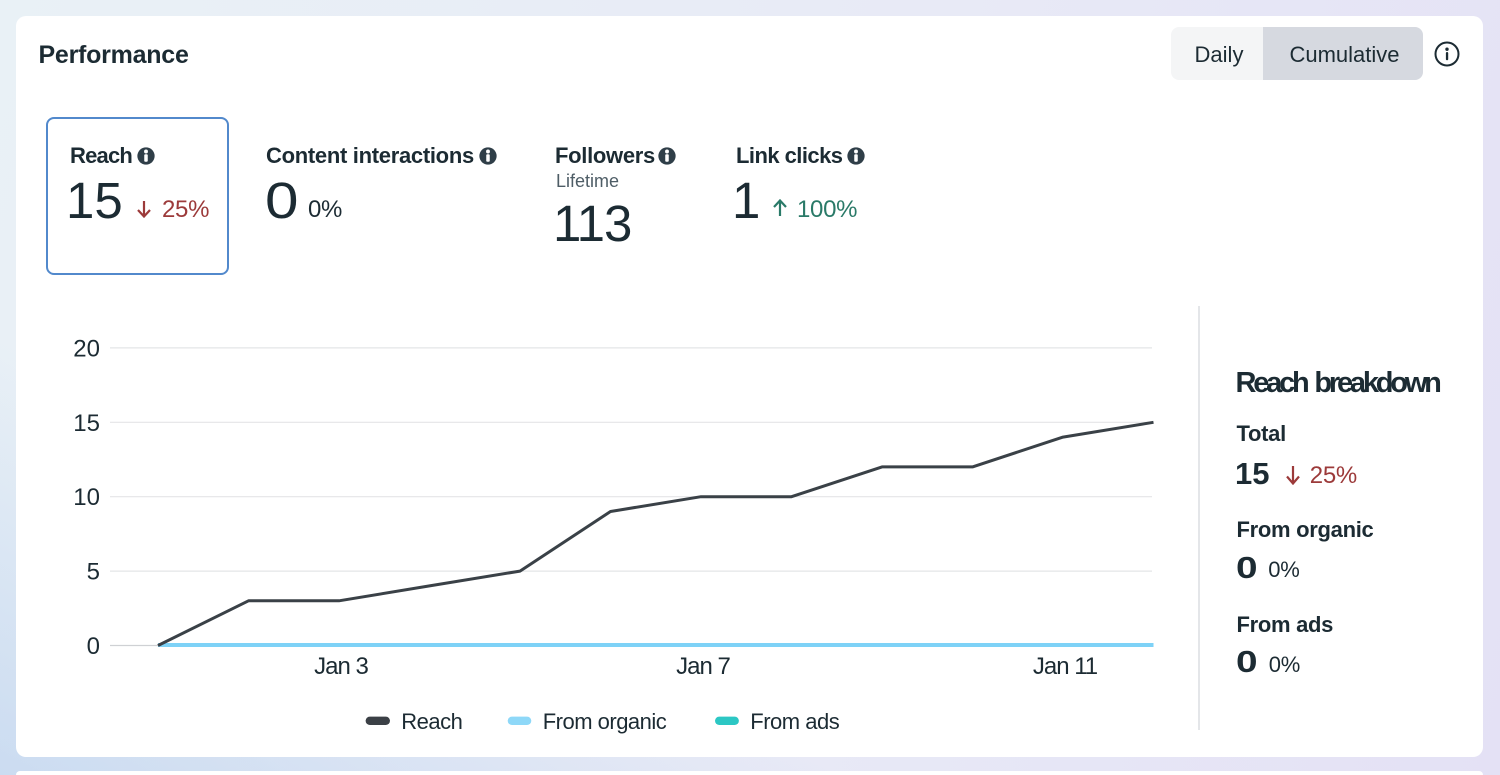  I want to click on svg-text: From ads, so click(794, 721).